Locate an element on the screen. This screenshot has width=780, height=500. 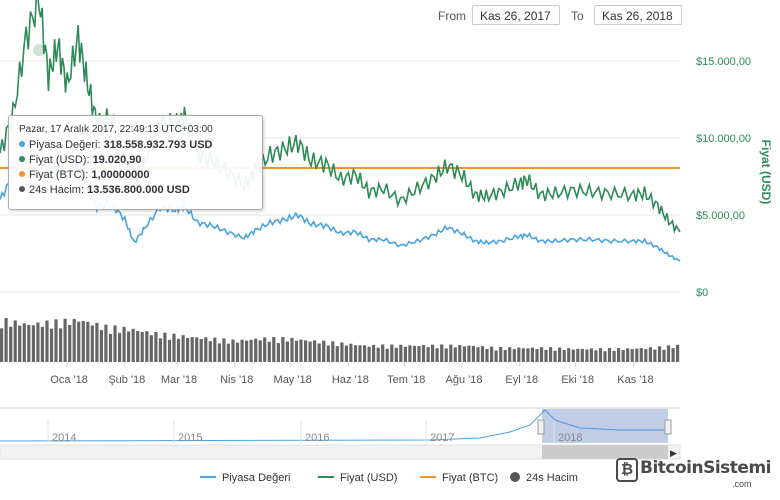
tooltip-value: 13.536.800.000 USD is located at coordinates (138, 190).